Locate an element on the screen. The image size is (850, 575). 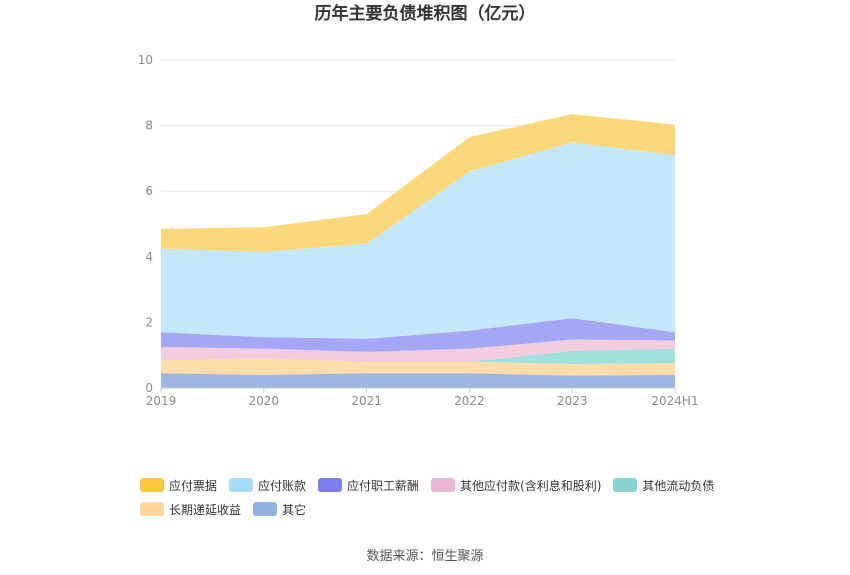
legend-item: 长期递延收益 is located at coordinates (190, 509).